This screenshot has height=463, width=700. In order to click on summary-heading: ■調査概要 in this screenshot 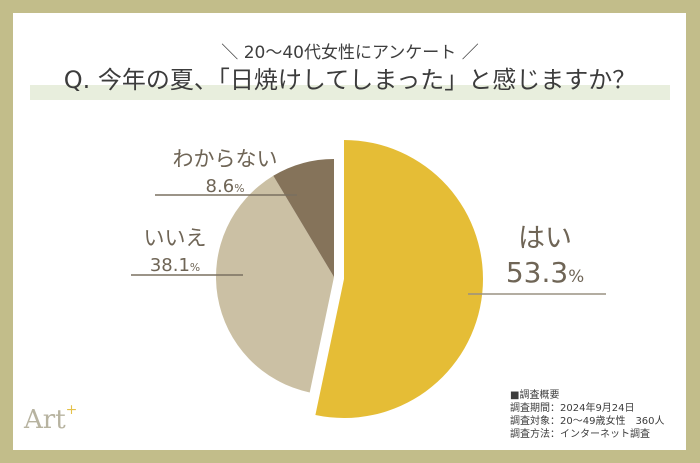, I will do `click(535, 395)`.